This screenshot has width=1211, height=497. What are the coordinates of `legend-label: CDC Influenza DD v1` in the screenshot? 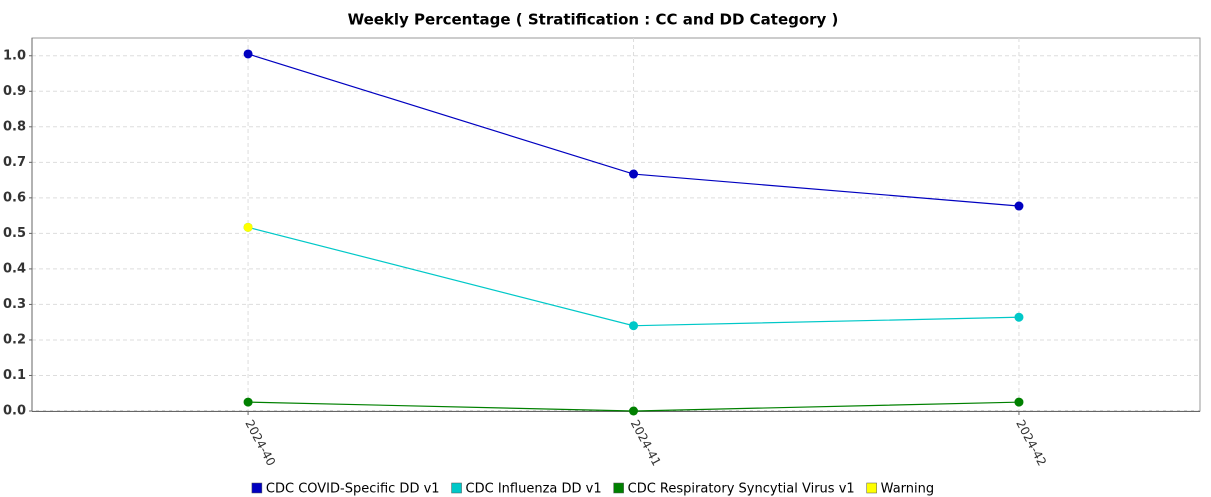 It's located at (534, 489).